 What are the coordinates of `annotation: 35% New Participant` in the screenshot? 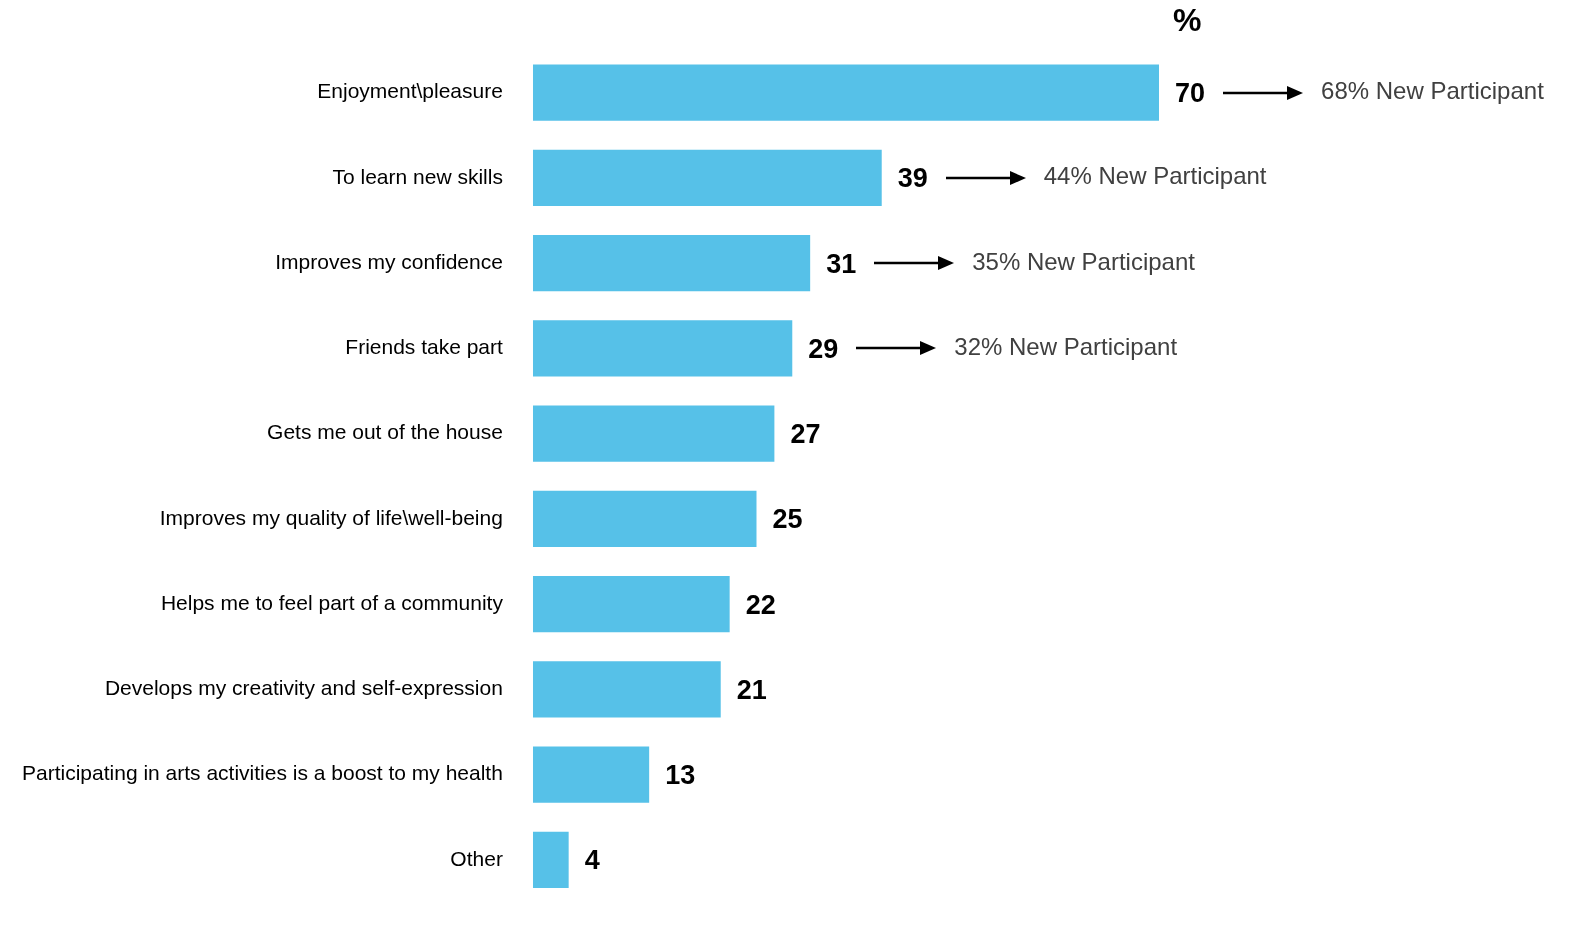 It's located at (1084, 261).